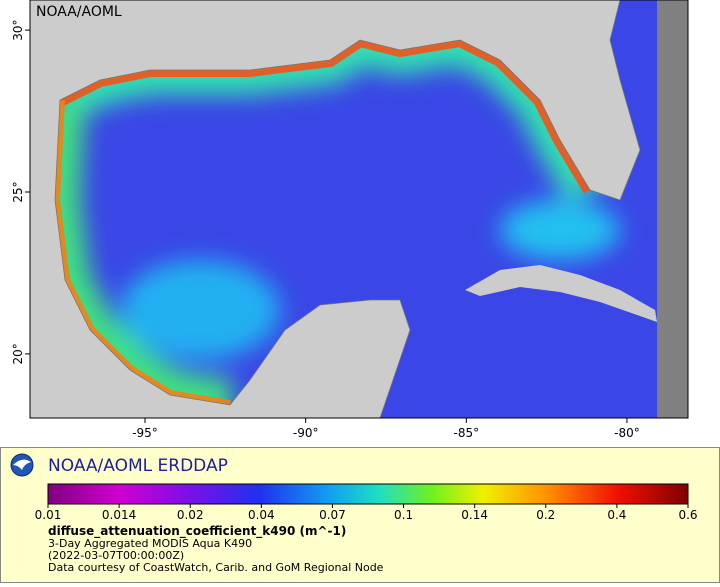 The width and height of the screenshot is (720, 587). Describe the element at coordinates (18, 29) in the screenshot. I see `y-tick-label: 30°` at that location.